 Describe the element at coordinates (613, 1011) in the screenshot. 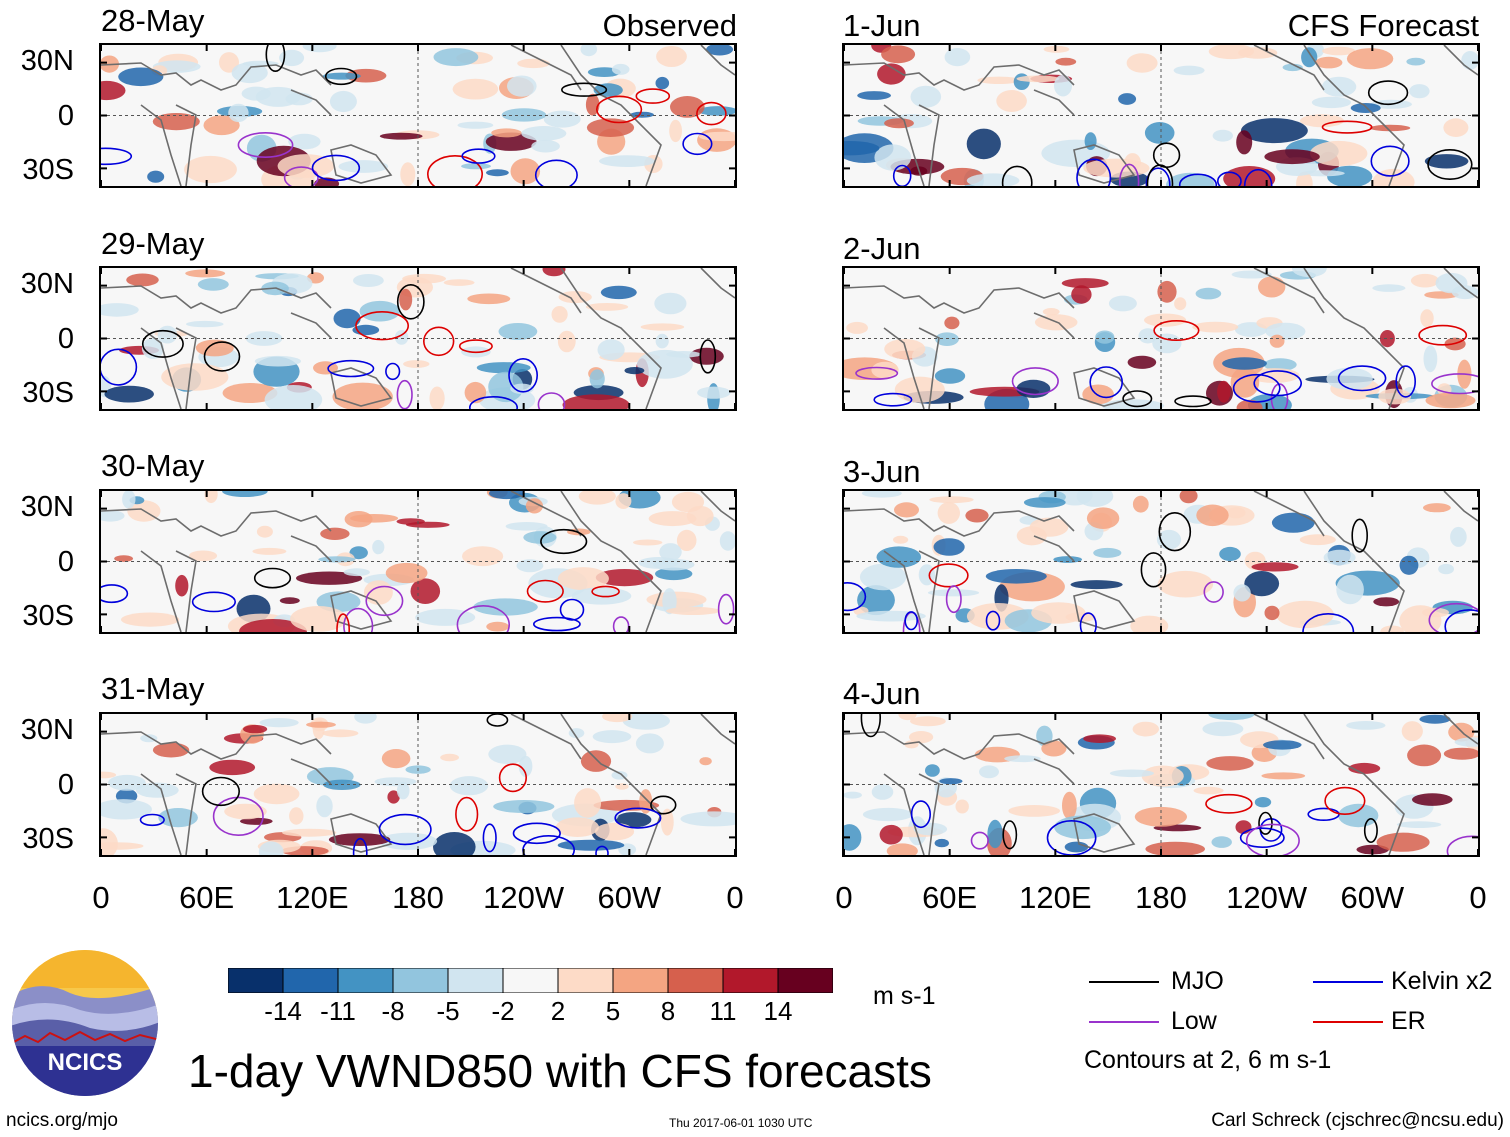

I see `colorbar-label: 5` at that location.